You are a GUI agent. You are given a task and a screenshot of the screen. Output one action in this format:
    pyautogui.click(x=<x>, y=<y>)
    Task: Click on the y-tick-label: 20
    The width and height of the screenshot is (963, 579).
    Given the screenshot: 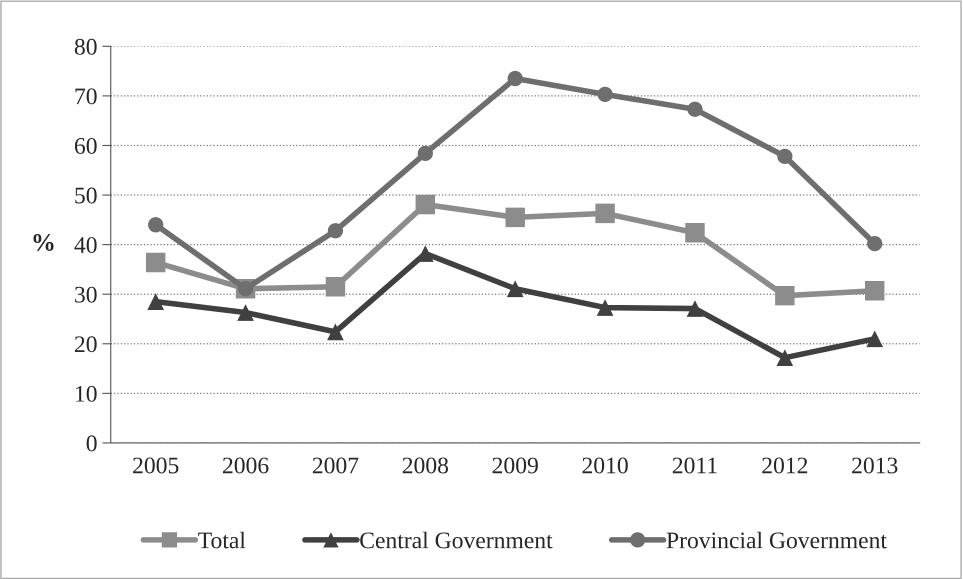 What is the action you would take?
    pyautogui.click(x=85, y=344)
    